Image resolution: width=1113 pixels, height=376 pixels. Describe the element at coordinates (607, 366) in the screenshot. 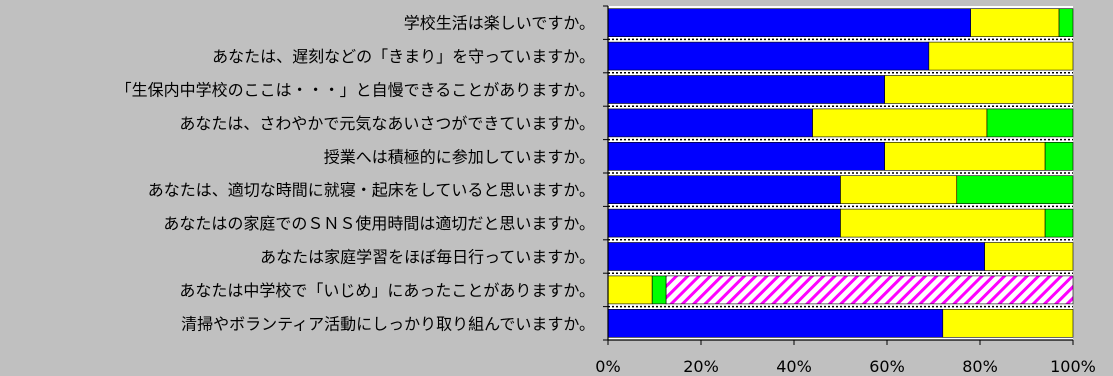

I see `x-tick-label: 0%` at that location.